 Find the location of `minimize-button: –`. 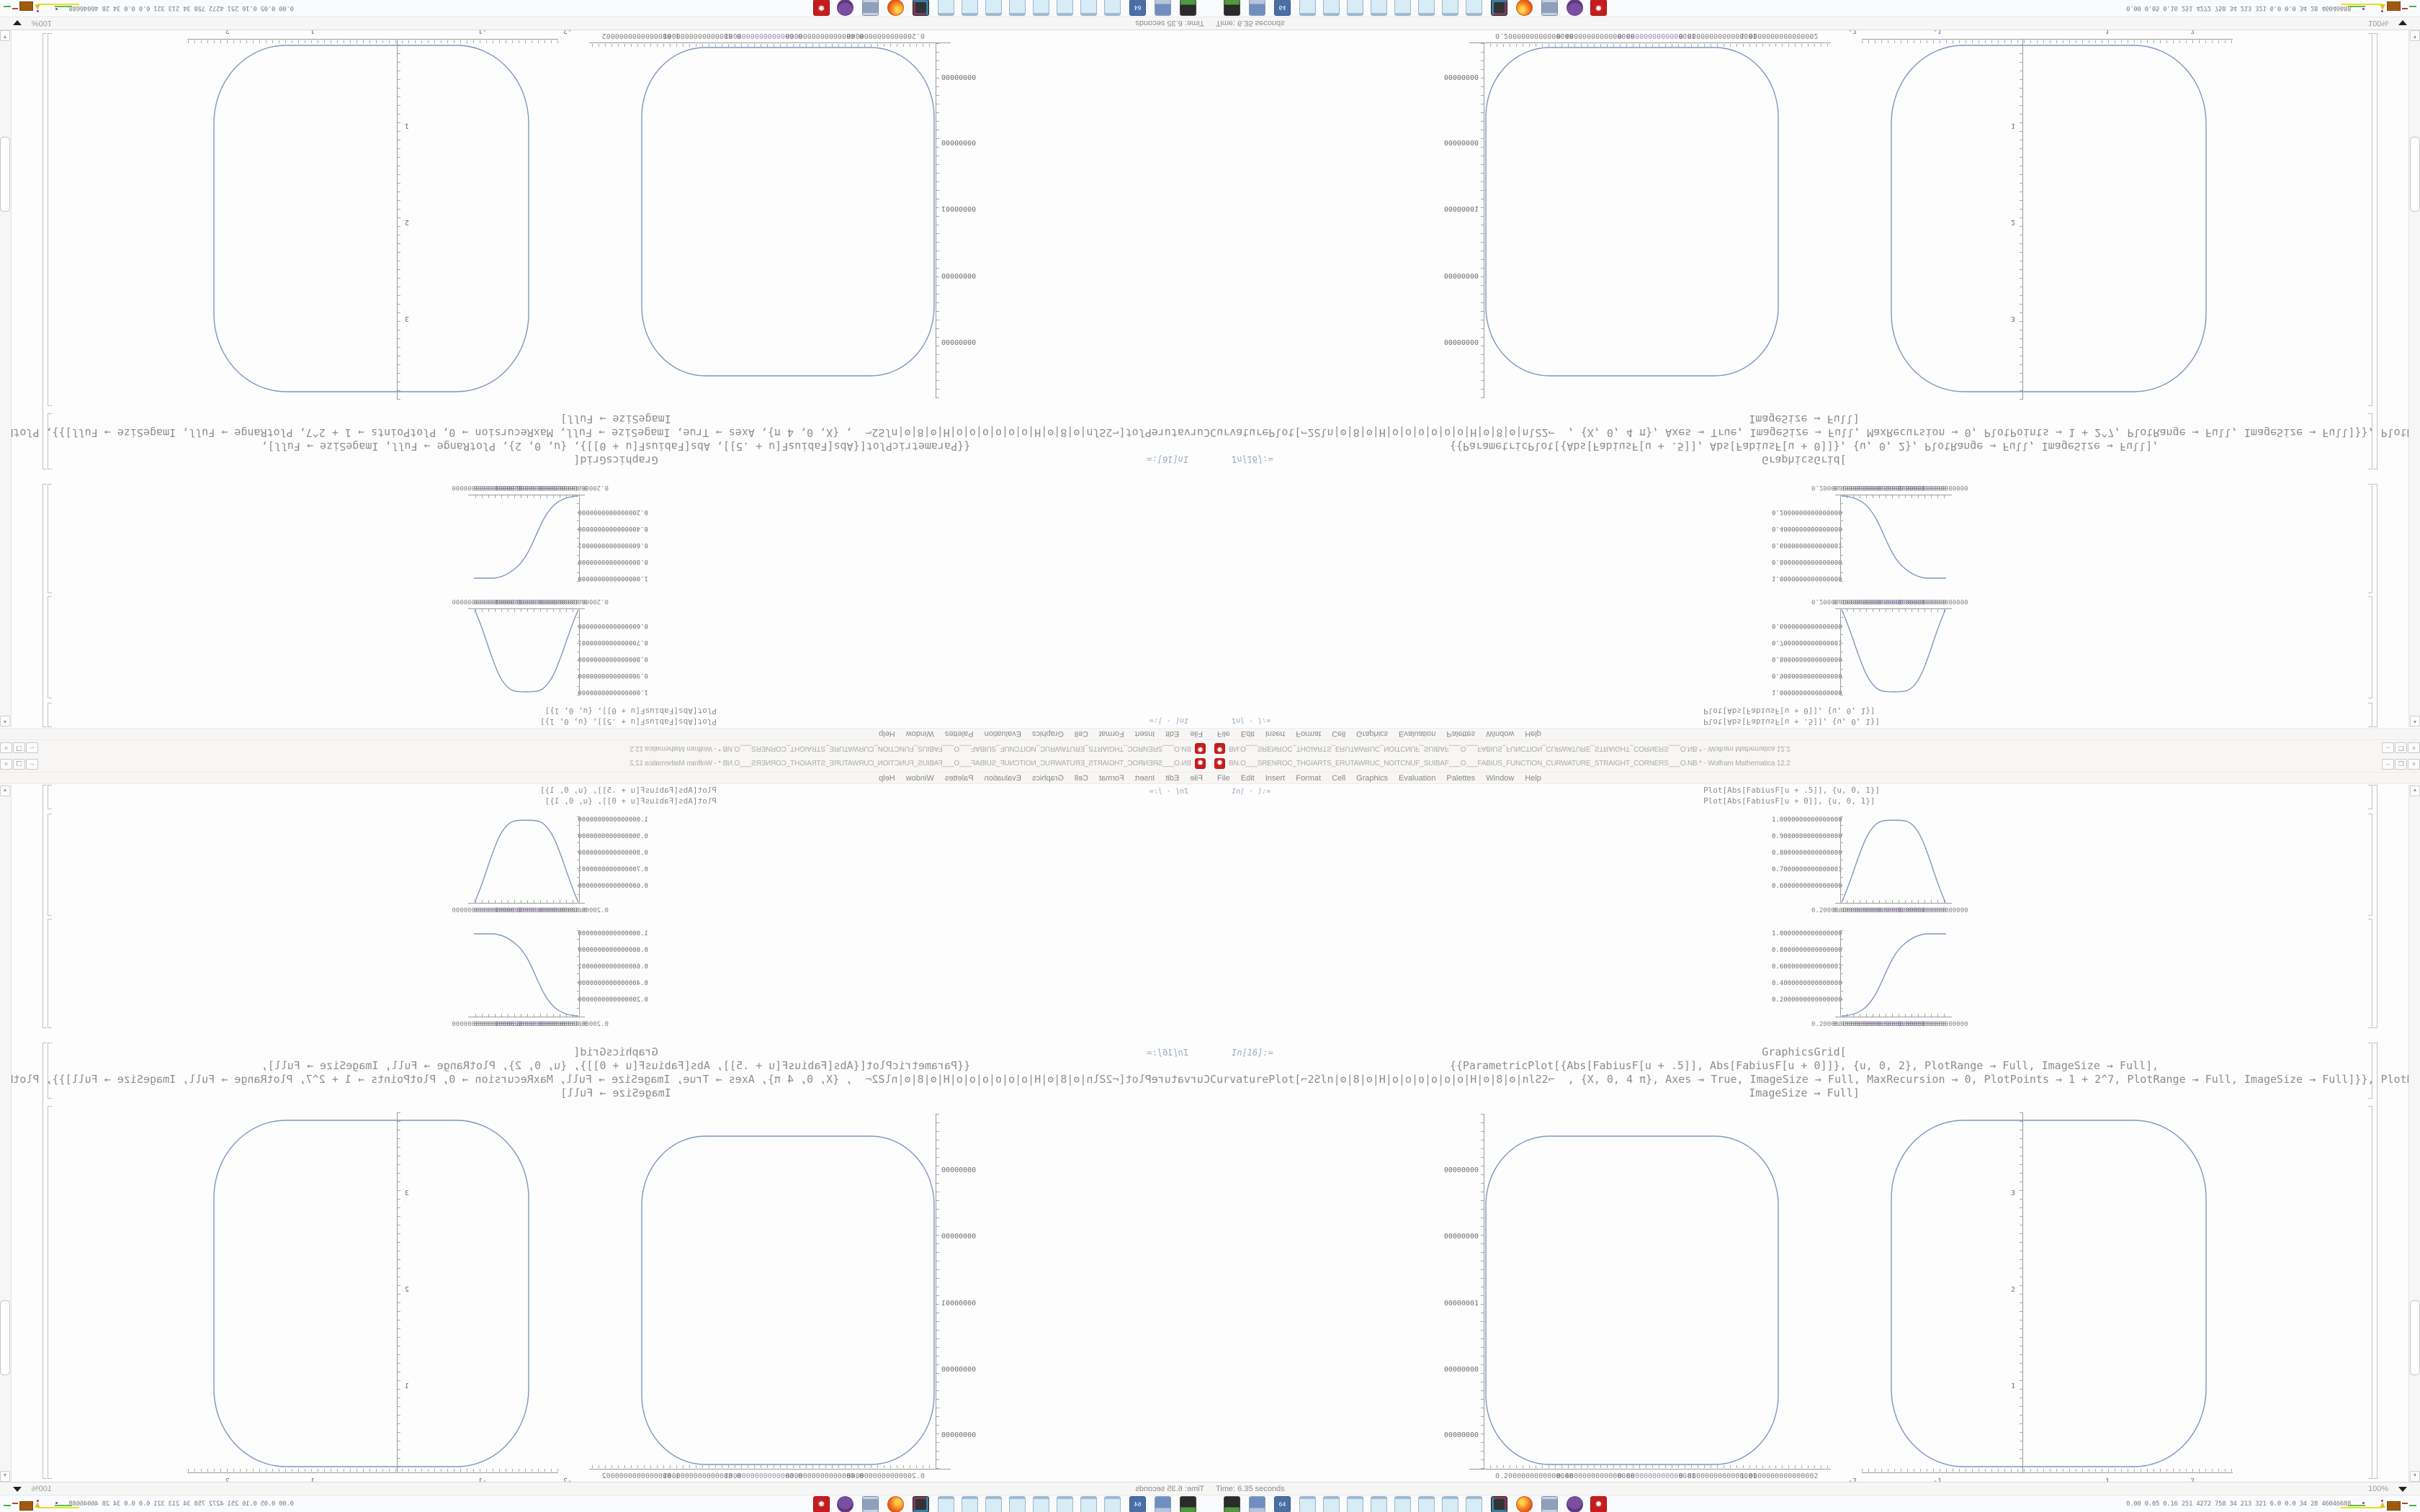

minimize-button: – is located at coordinates (2388, 747).